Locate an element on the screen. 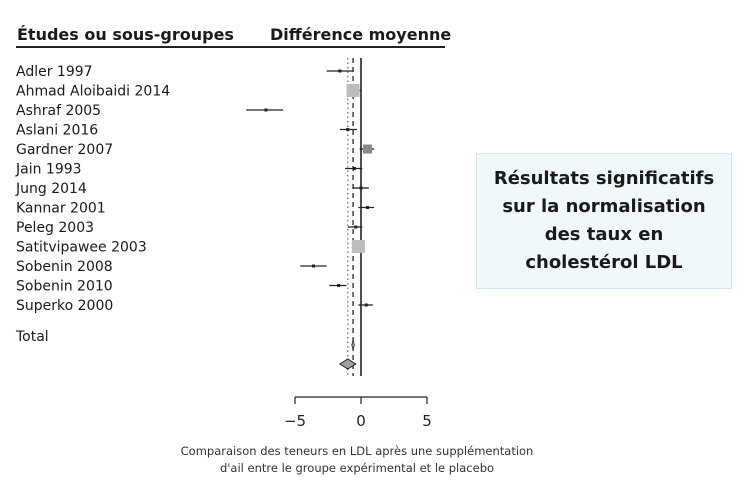 The image size is (750, 500). study-label: Ashraf 2005 is located at coordinates (58, 111).